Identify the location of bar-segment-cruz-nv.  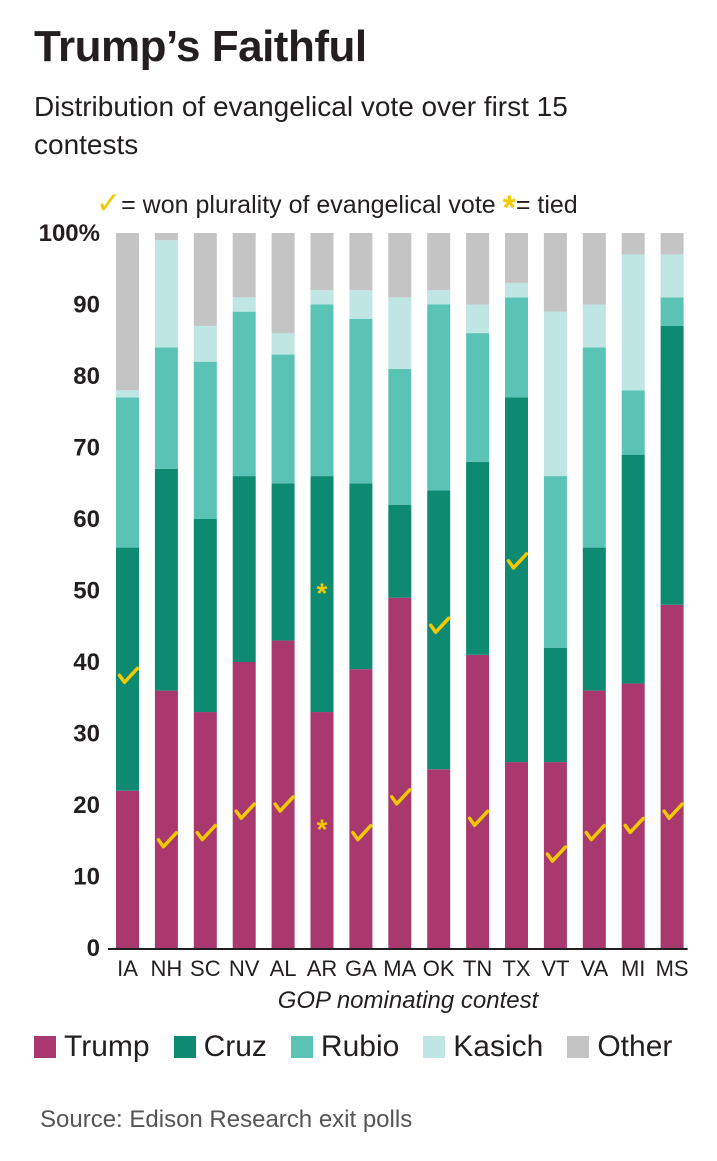
(244, 569).